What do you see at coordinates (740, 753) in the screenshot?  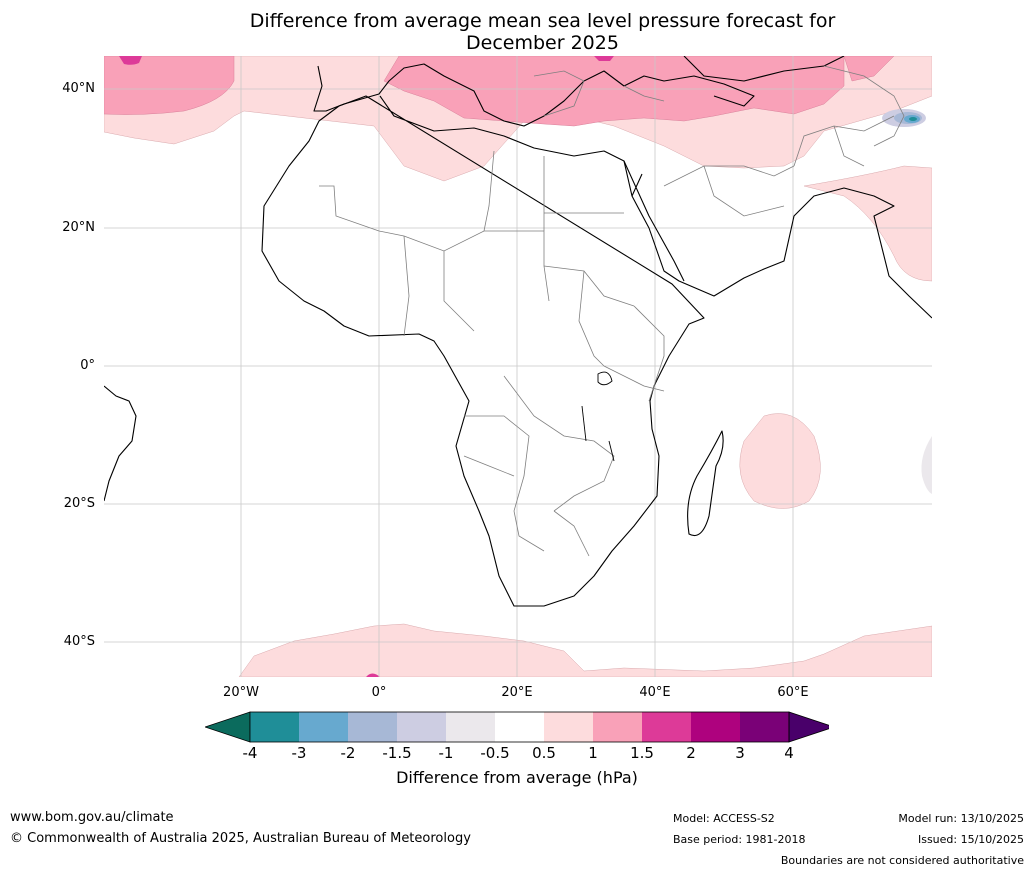 I see `colorbar-tick-label: 3` at bounding box center [740, 753].